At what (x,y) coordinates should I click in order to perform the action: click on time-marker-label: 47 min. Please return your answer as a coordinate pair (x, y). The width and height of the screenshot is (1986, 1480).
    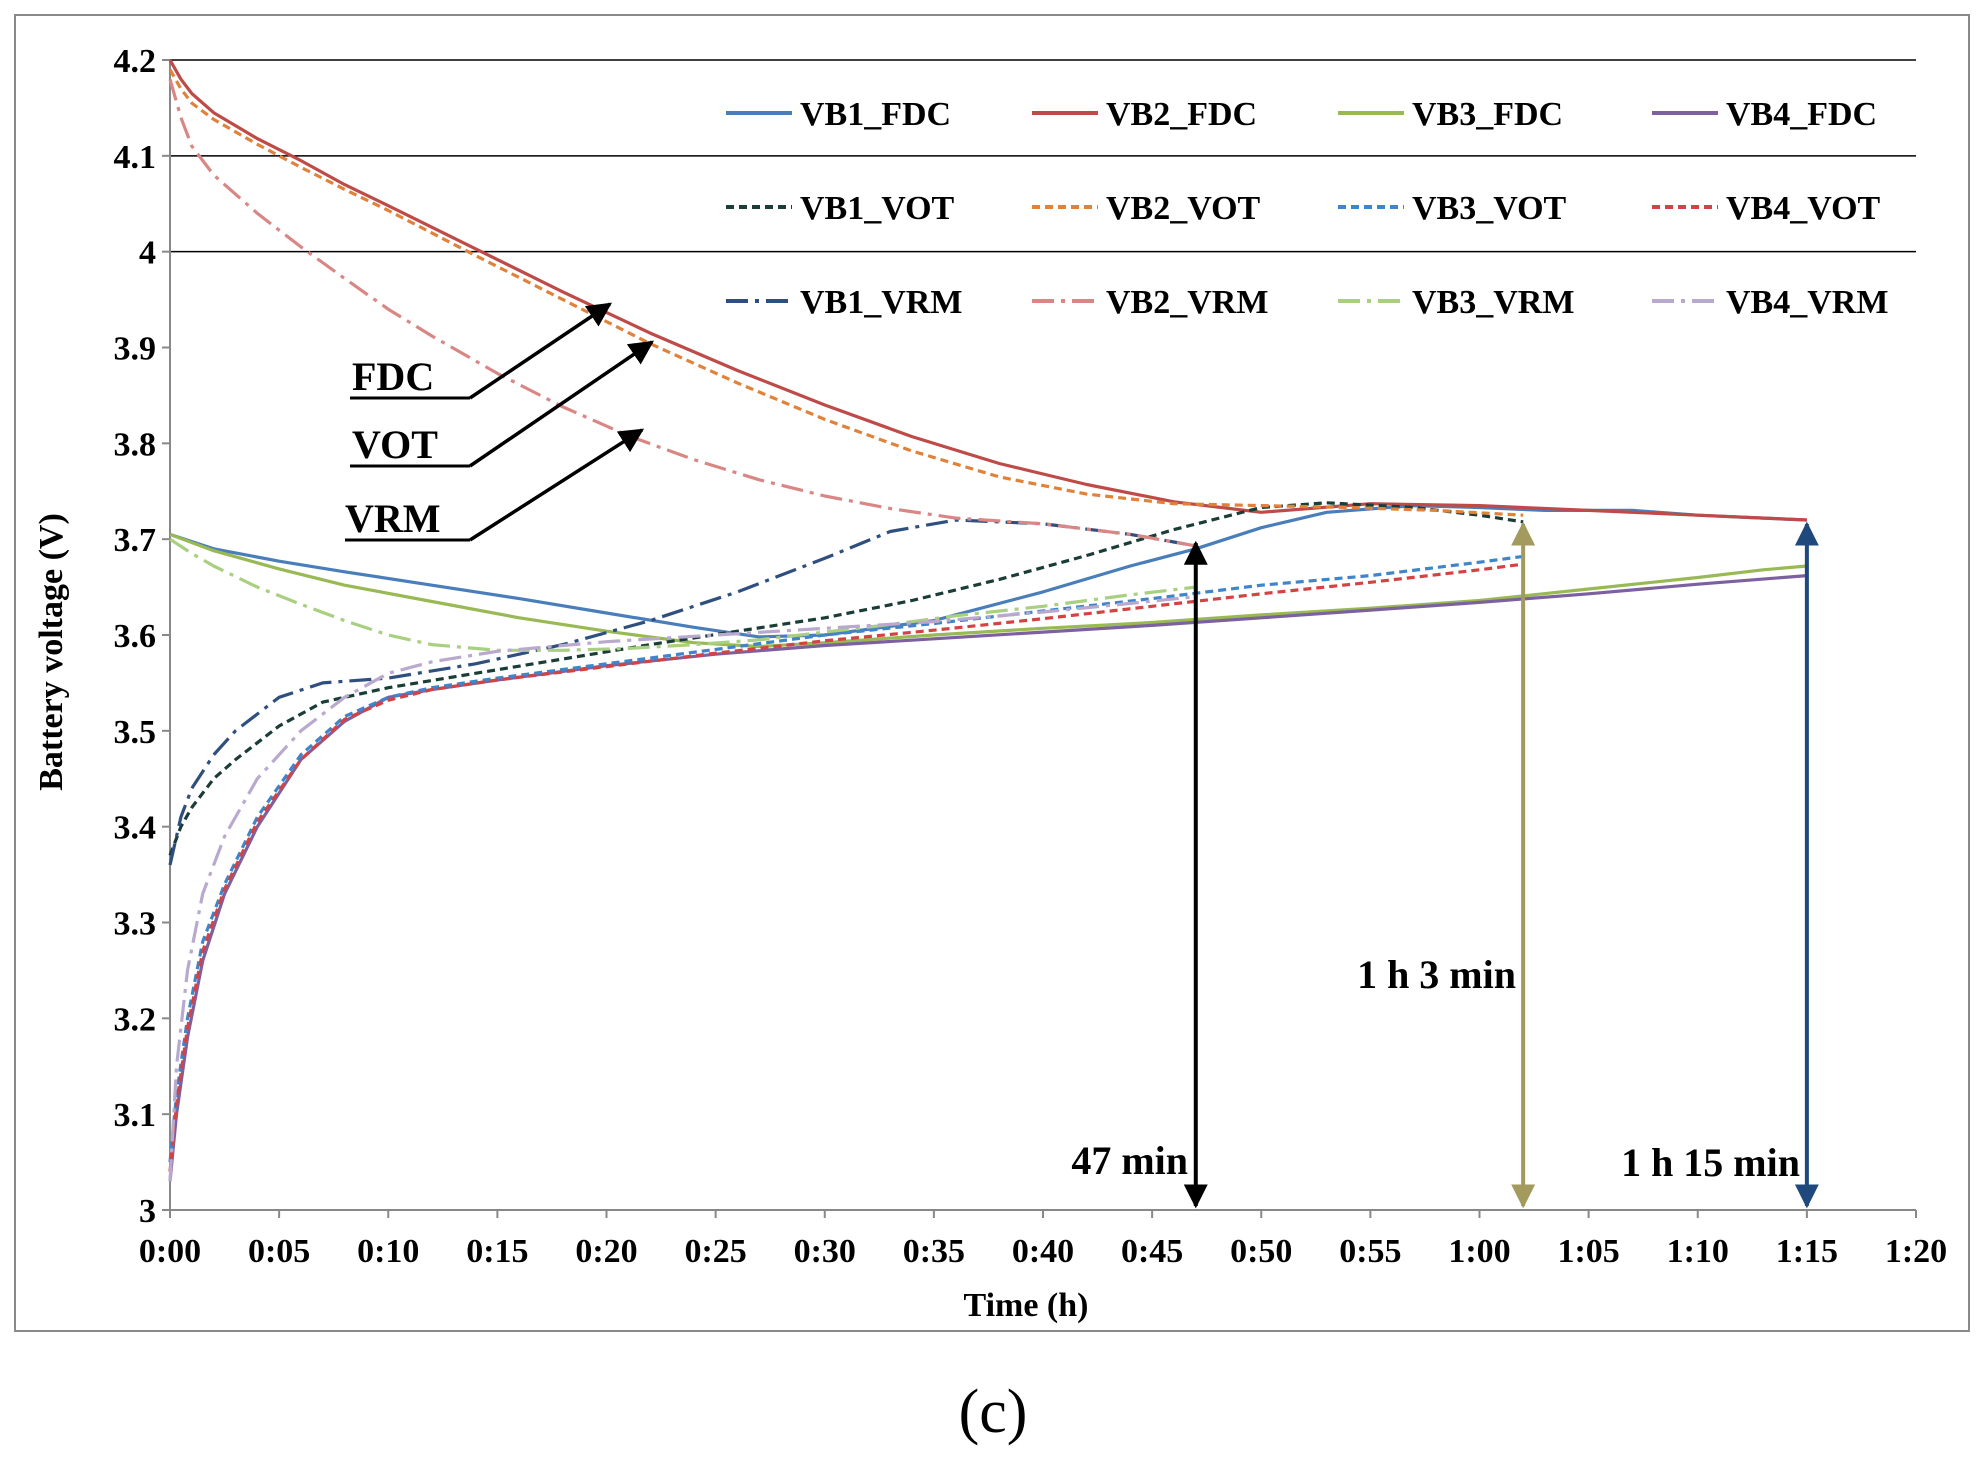
    Looking at the image, I should click on (1129, 1160).